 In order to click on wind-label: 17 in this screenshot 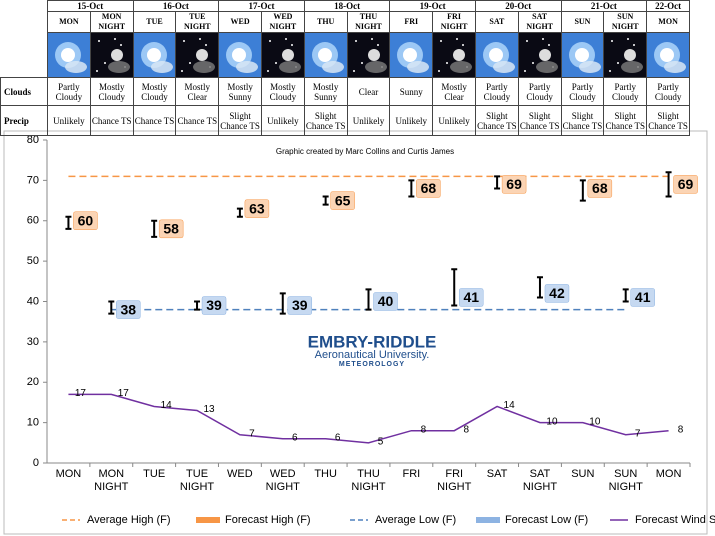, I will do `click(81, 393)`.